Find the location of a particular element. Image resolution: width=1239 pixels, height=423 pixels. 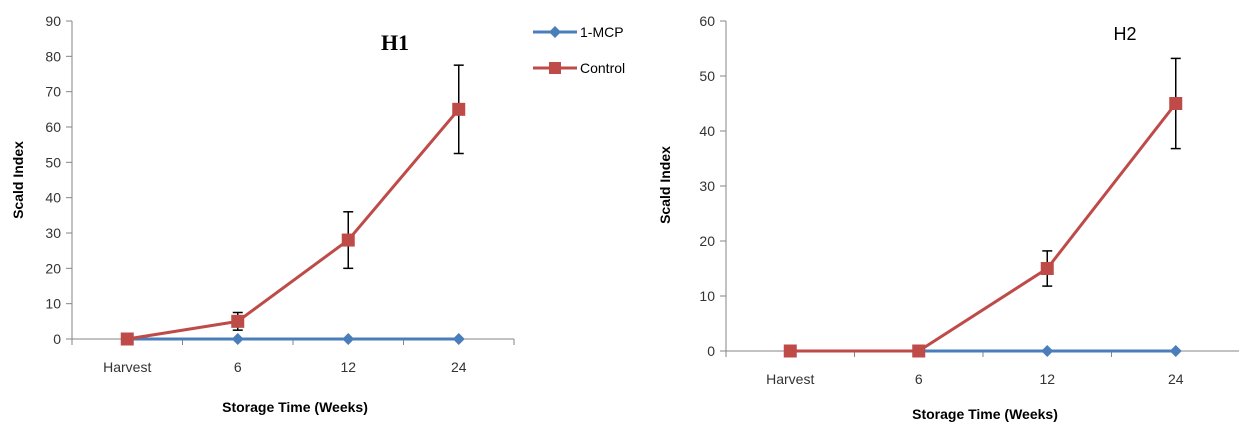

x-tick-label-h1: Harvest is located at coordinates (127, 367).